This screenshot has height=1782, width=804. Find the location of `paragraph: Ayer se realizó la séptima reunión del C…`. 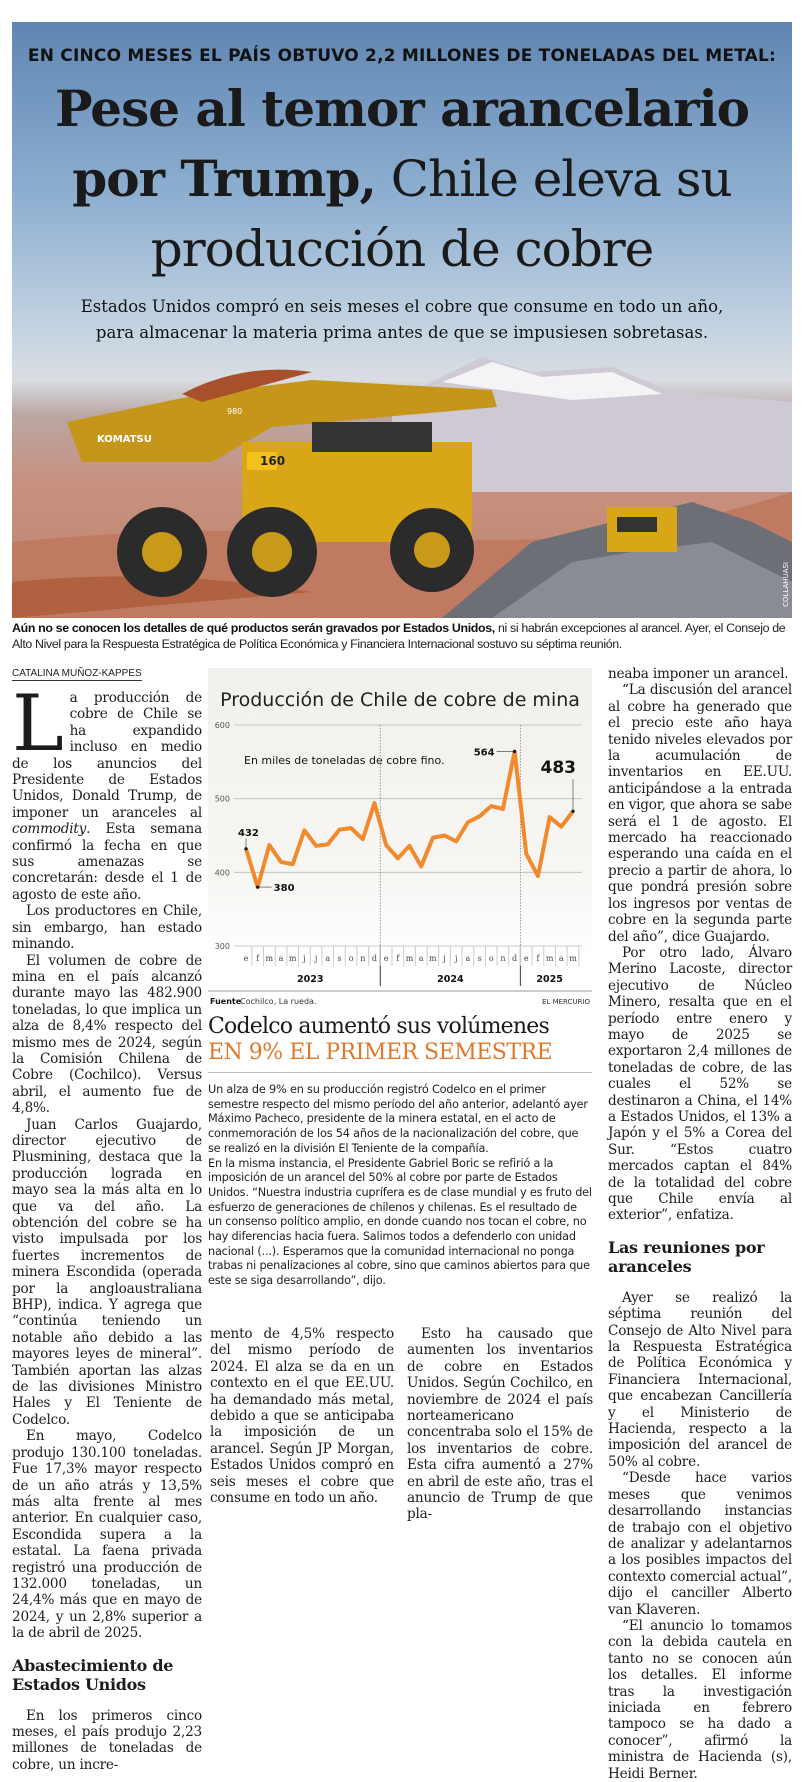

paragraph: Ayer se realizó la séptima reunión del C… is located at coordinates (700, 1380).